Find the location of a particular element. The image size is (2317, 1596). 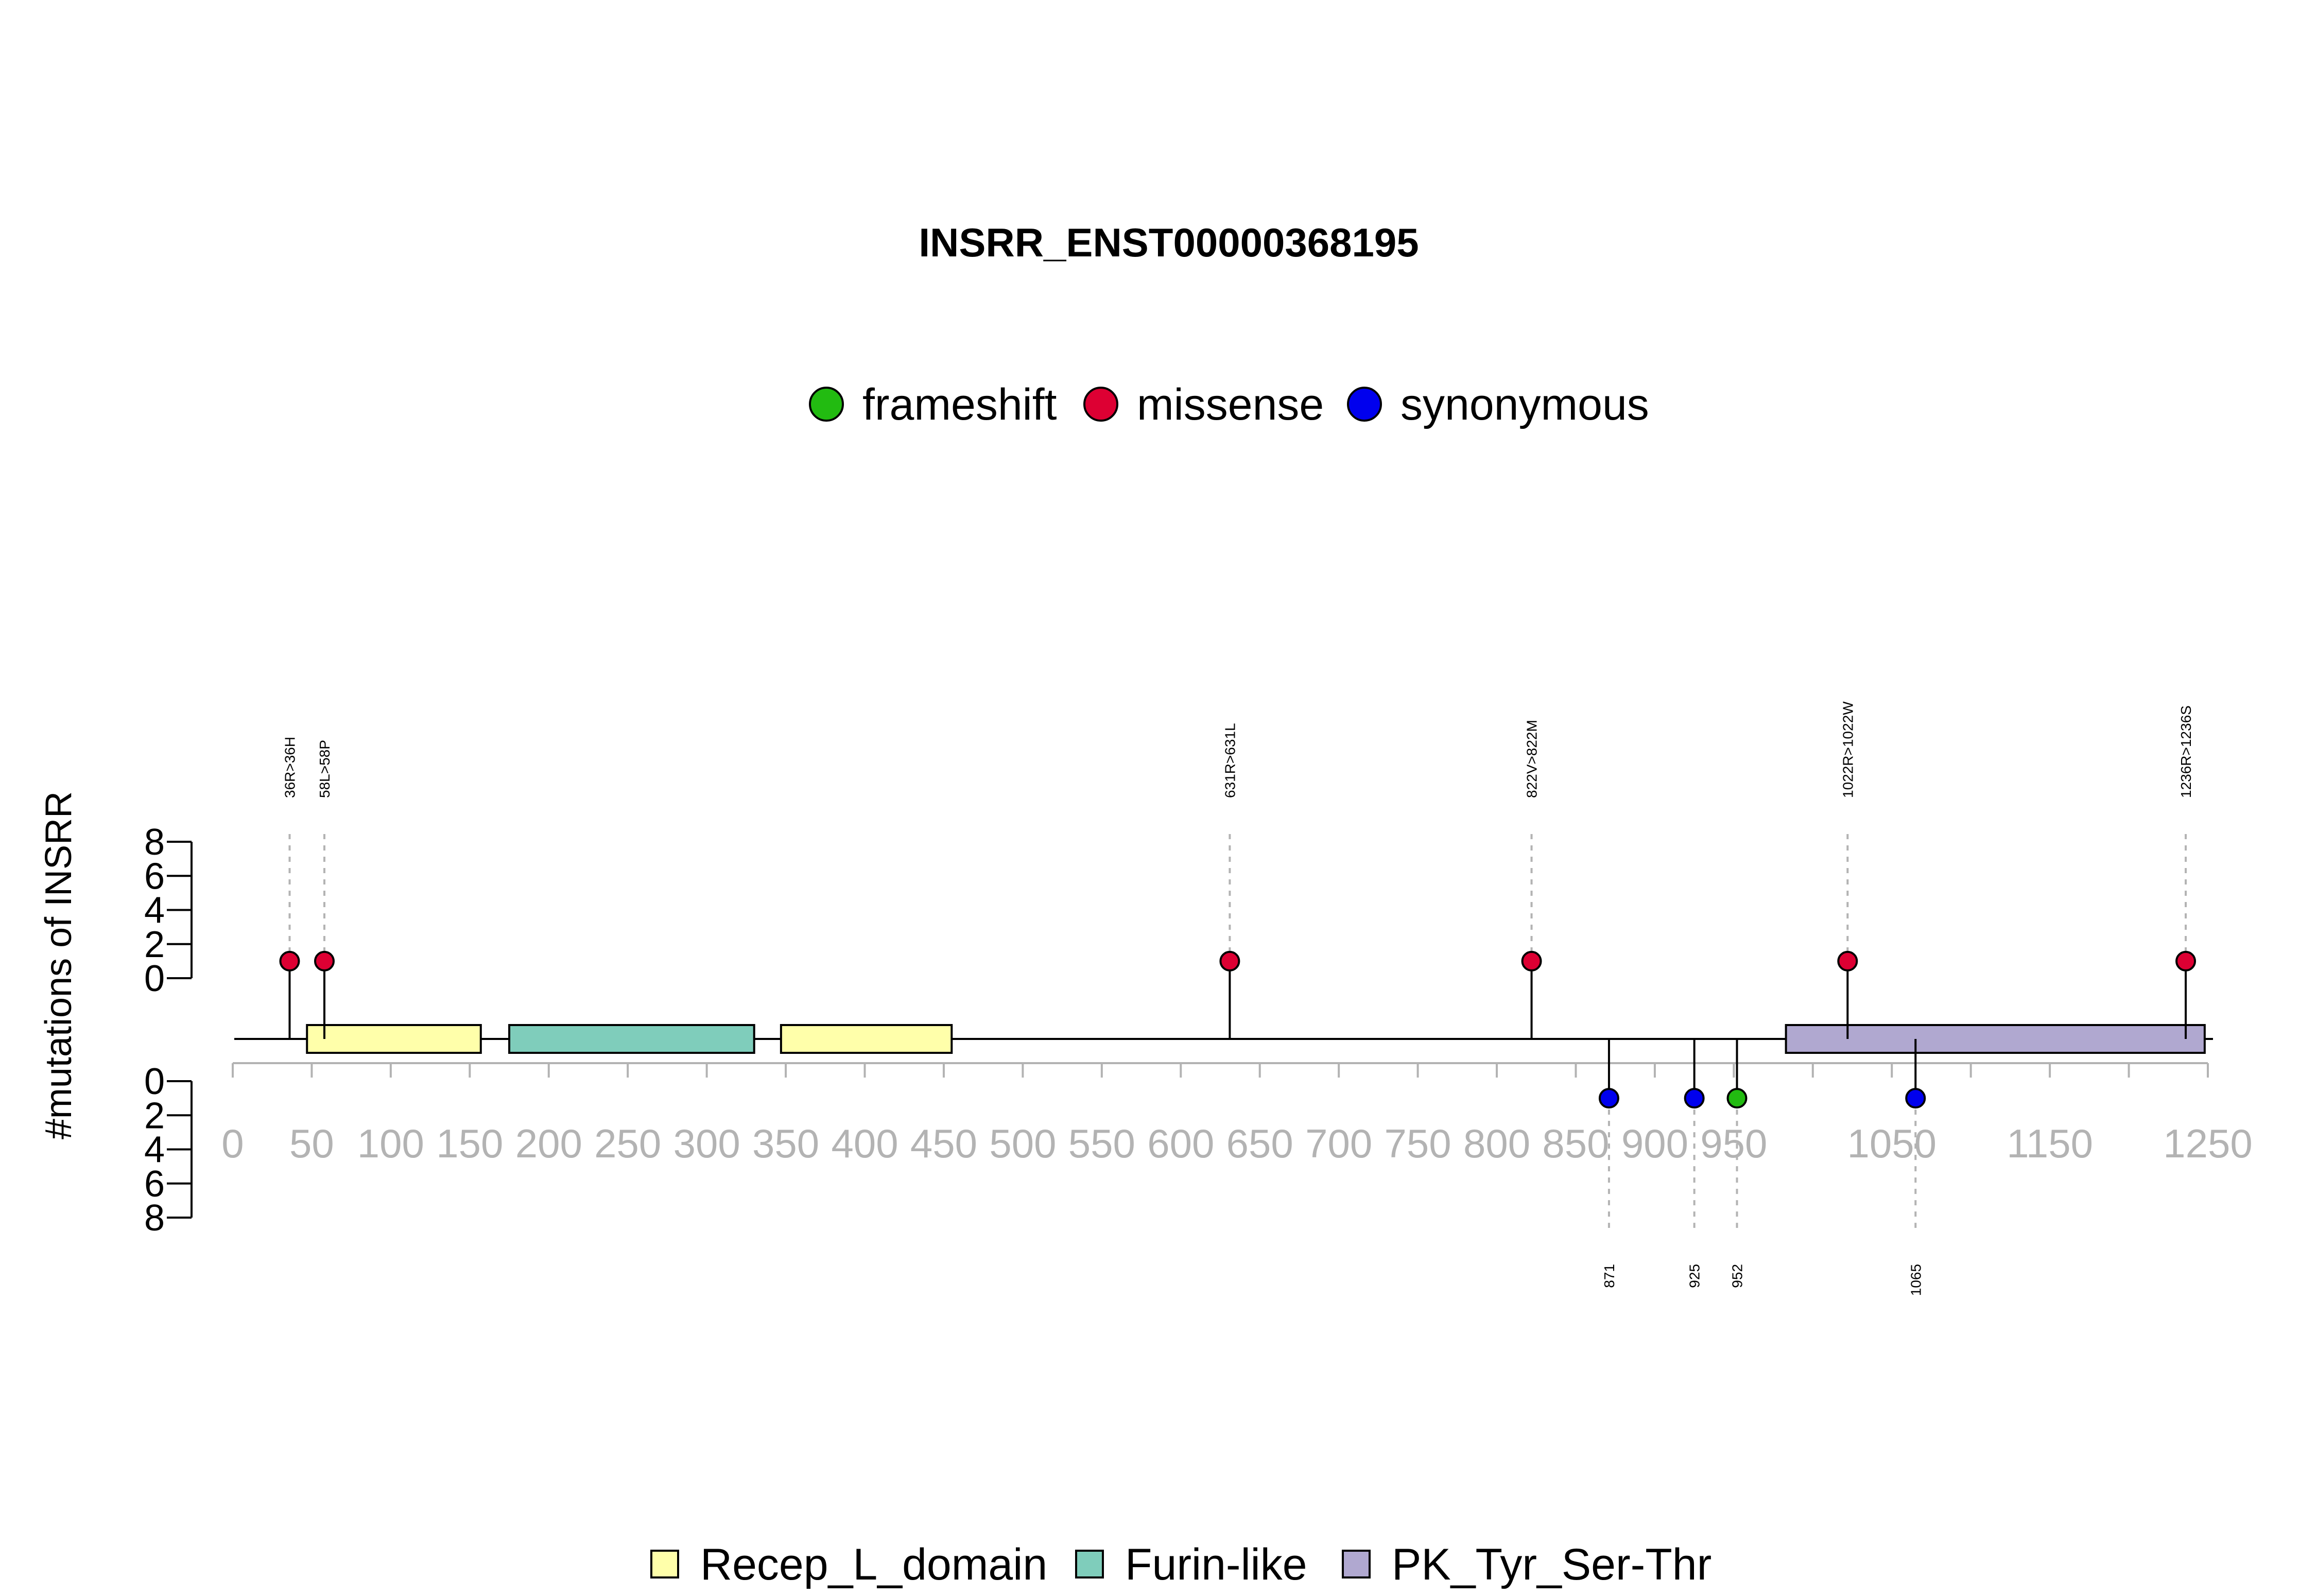

legend-label: frameshift is located at coordinates (959, 404).